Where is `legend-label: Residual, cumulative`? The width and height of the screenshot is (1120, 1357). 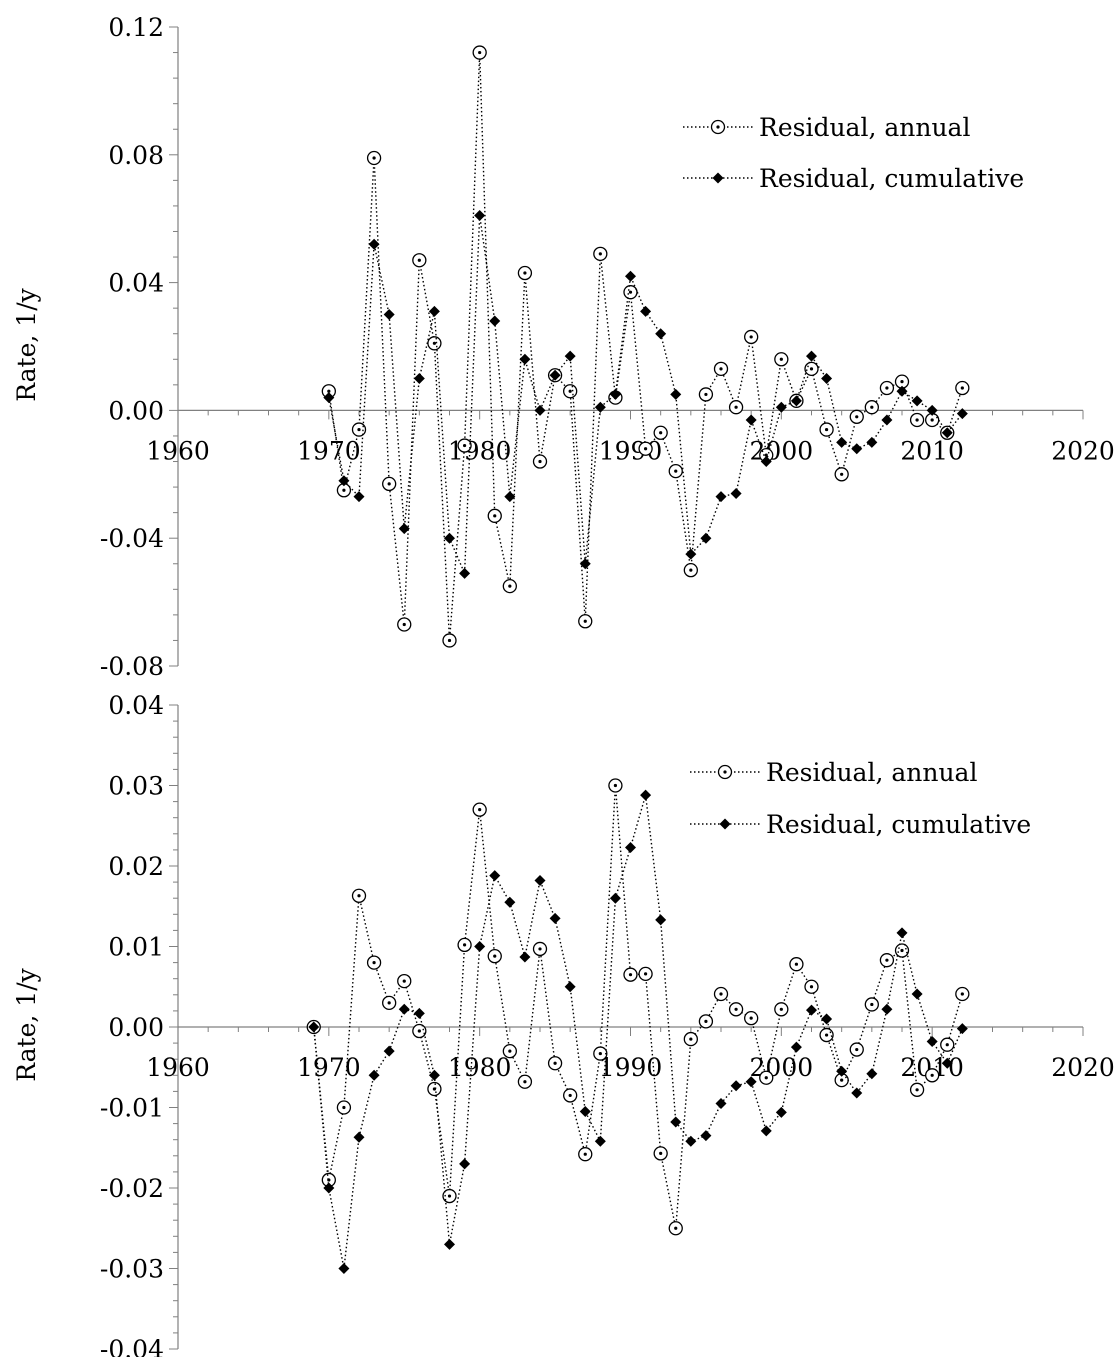 legend-label: Residual, cumulative is located at coordinates (891, 178).